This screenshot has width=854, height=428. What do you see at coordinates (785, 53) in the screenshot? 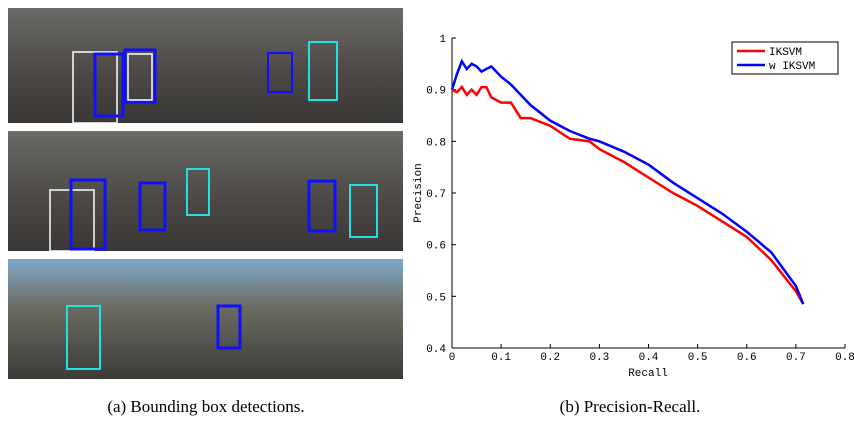
I see `legend-label: IKSVM` at bounding box center [785, 53].